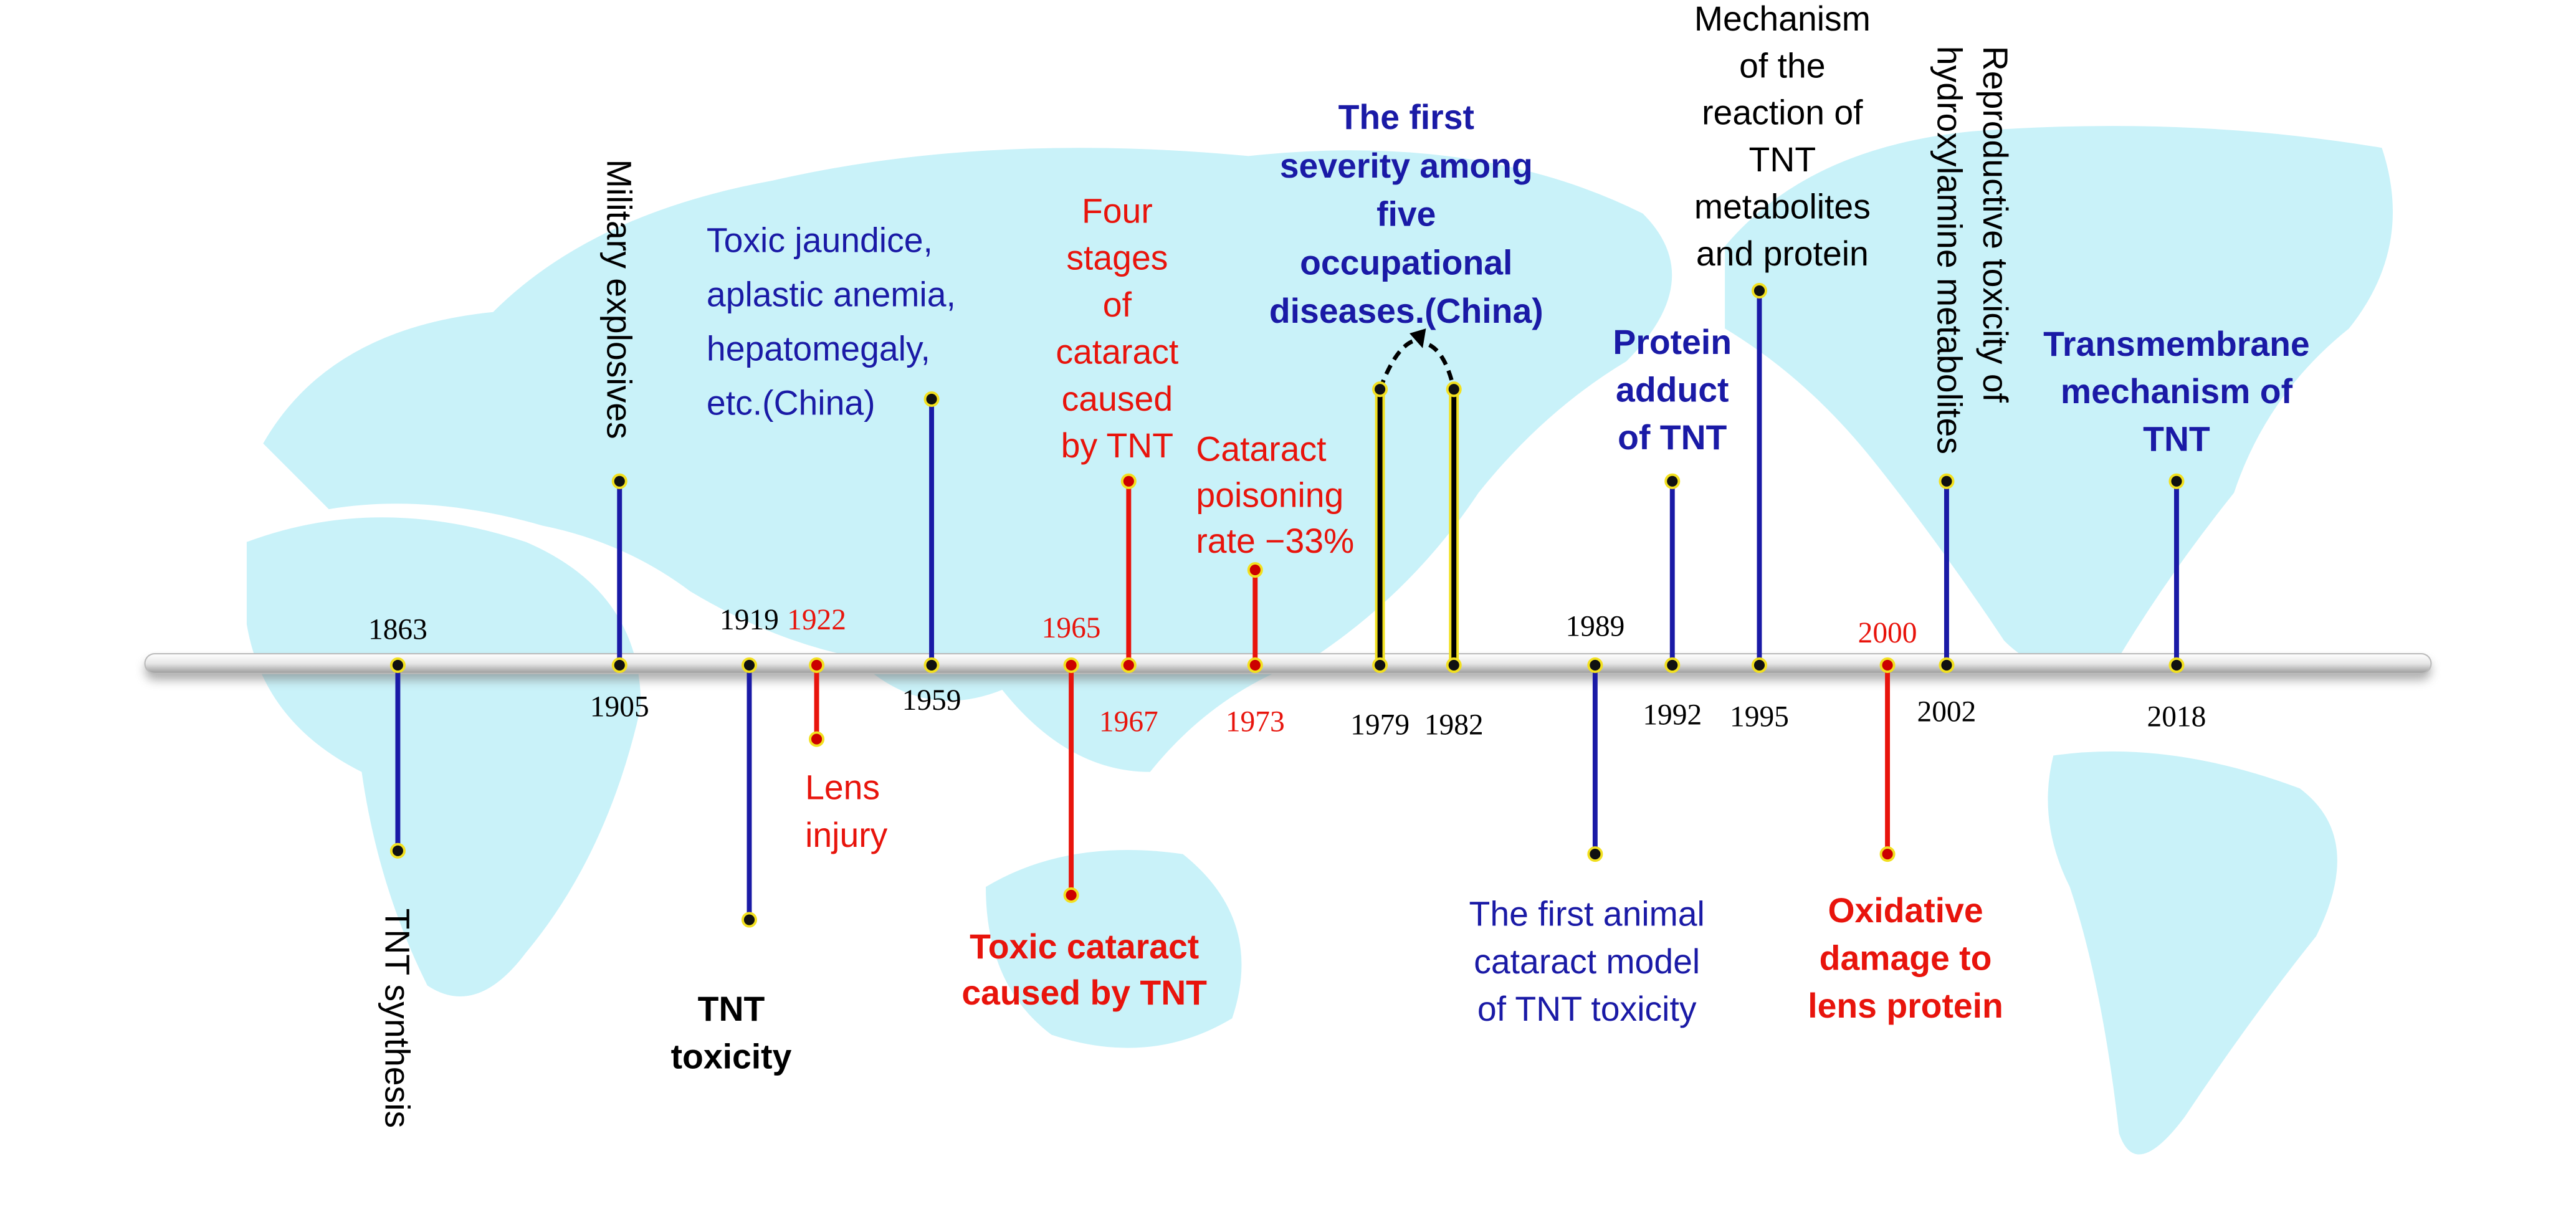 The width and height of the screenshot is (2576, 1222). I want to click on event-label: reaction of, so click(1783, 112).